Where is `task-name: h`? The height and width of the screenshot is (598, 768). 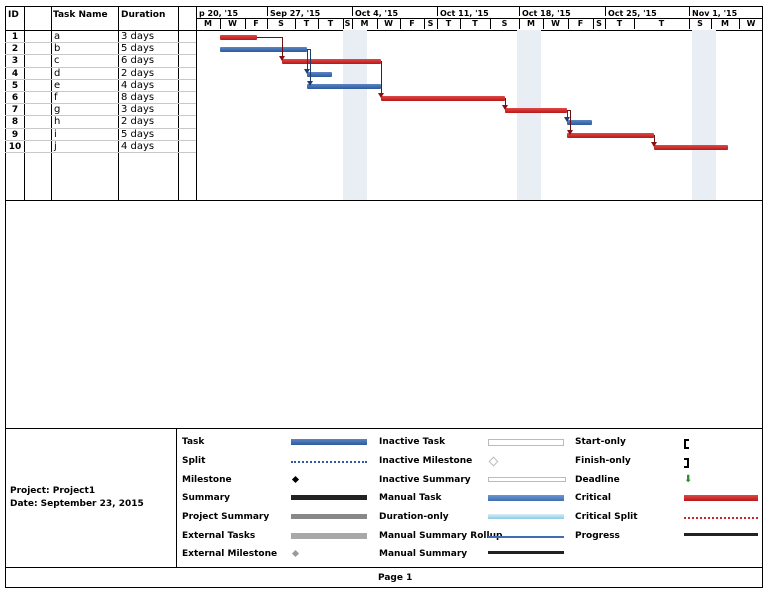
task-name: h is located at coordinates (57, 122).